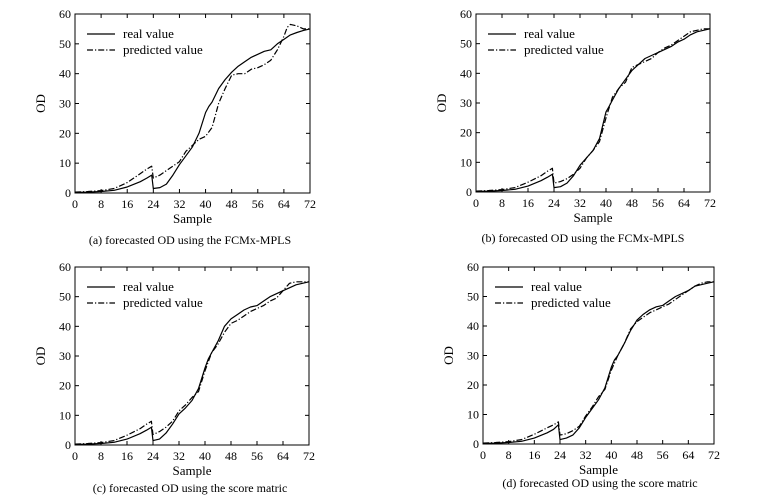 This screenshot has height=502, width=763. What do you see at coordinates (190, 240) in the screenshot?
I see `chart-caption: (a) forecasted OD using the FCMx-MPLS` at bounding box center [190, 240].